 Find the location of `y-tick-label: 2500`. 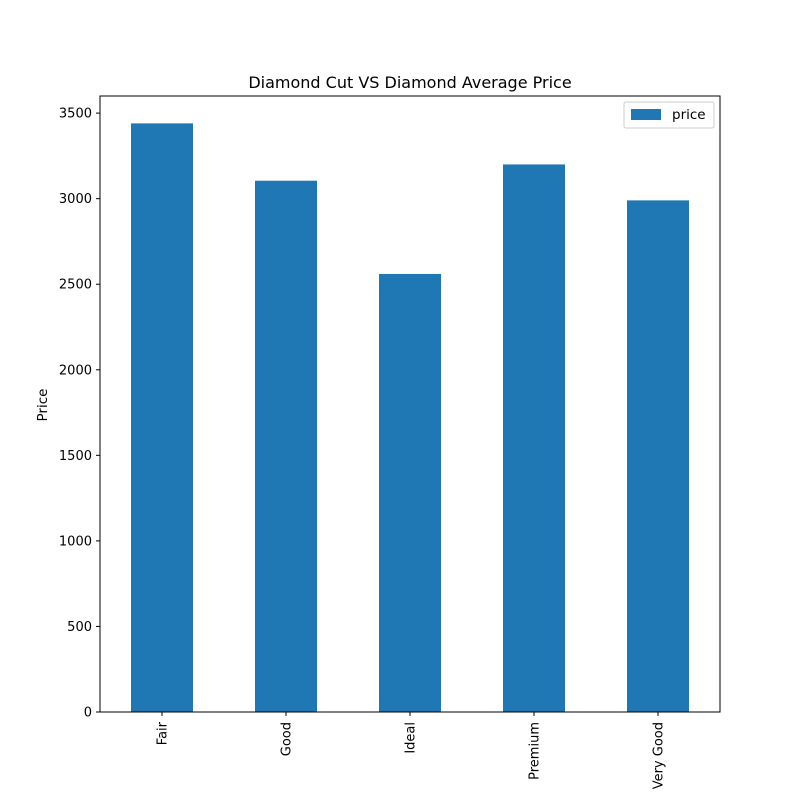

y-tick-label: 2500 is located at coordinates (75, 285).